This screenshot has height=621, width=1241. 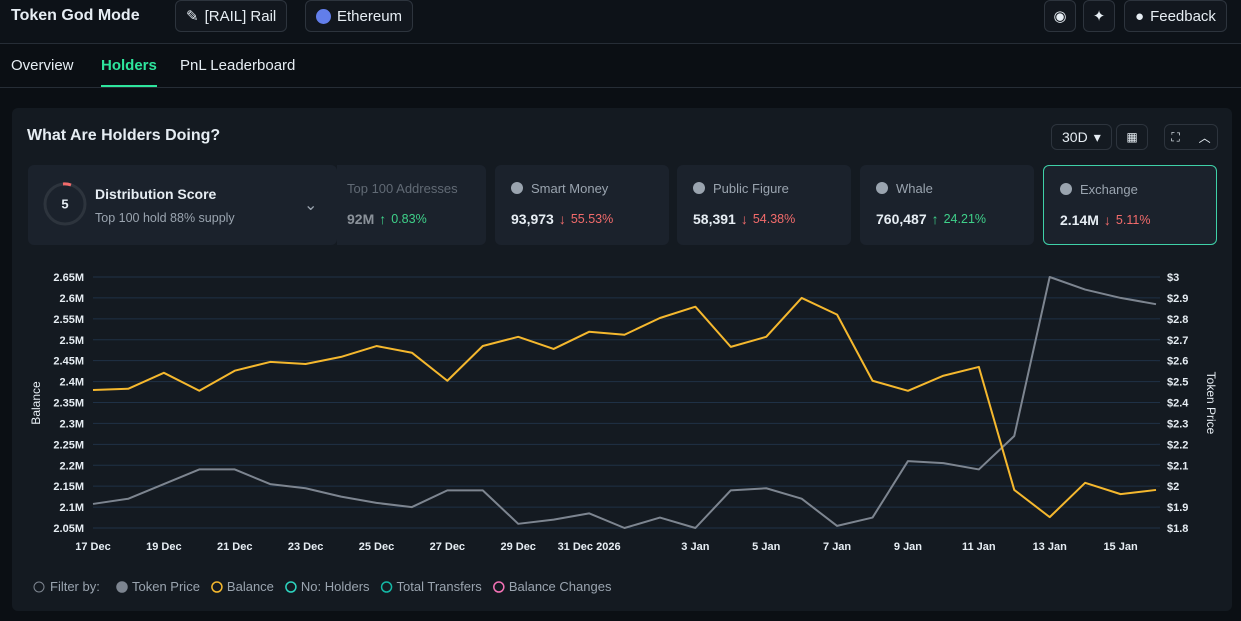 I want to click on x-tick-label: 29 Dec, so click(x=517, y=547).